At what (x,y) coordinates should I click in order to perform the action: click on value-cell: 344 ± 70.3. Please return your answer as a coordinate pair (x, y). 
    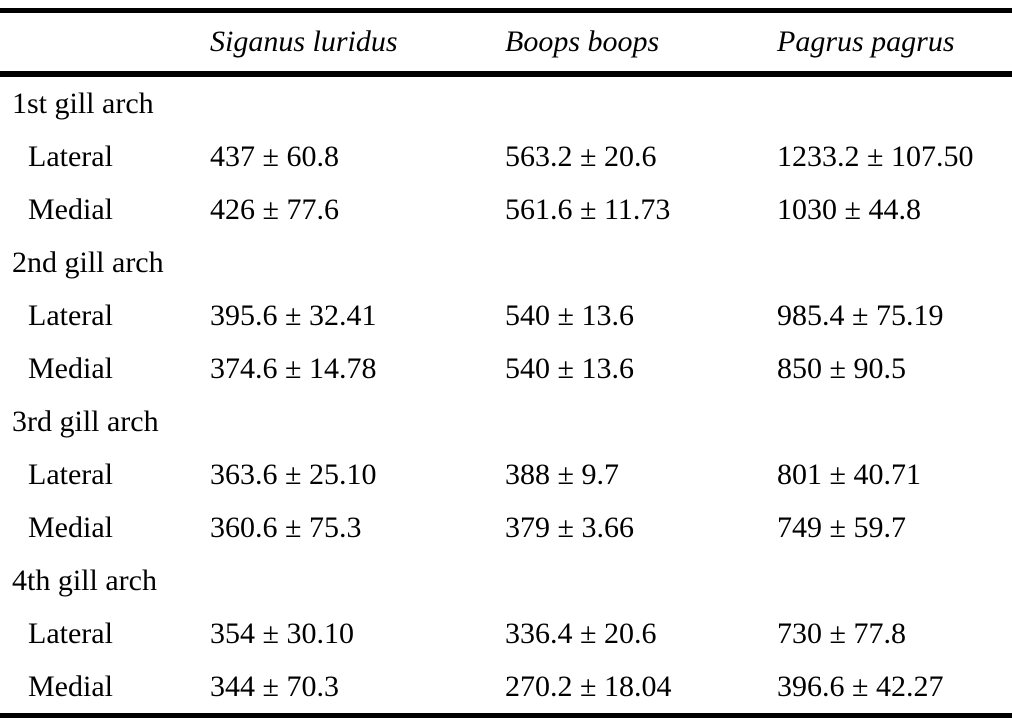
    Looking at the image, I should click on (274, 686).